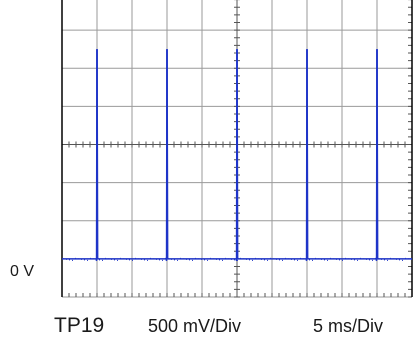 The width and height of the screenshot is (416, 347). I want to click on probe-label: TP19, so click(79, 325).